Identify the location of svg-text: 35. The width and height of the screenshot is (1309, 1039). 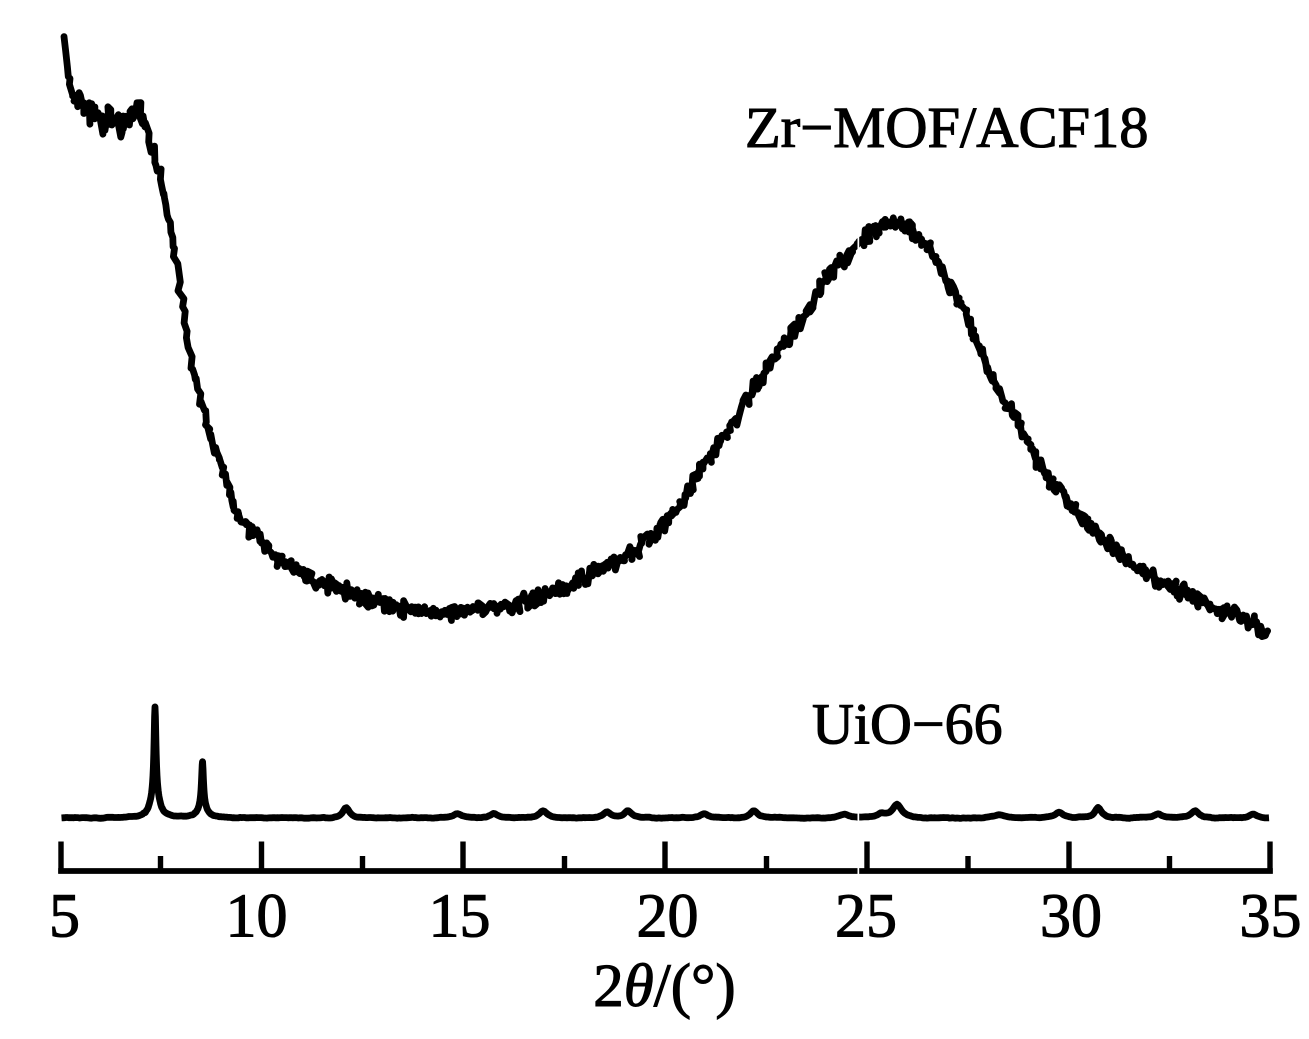
(1271, 917).